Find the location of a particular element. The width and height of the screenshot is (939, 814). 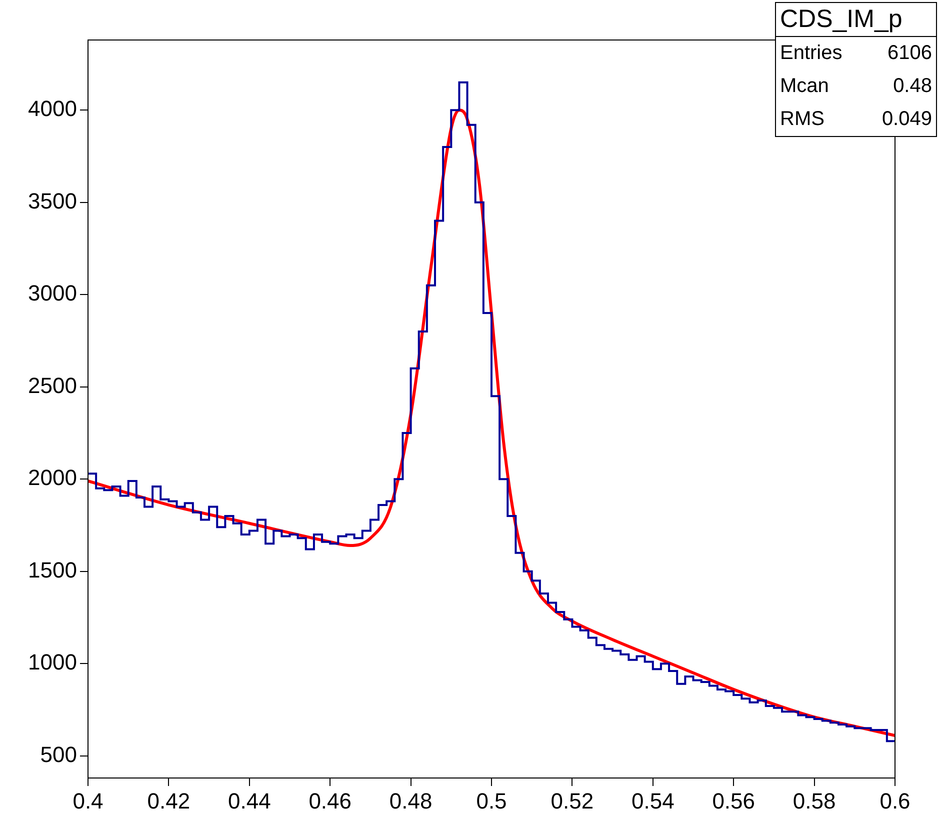

x-tick-label: 0.4 is located at coordinates (88, 801).